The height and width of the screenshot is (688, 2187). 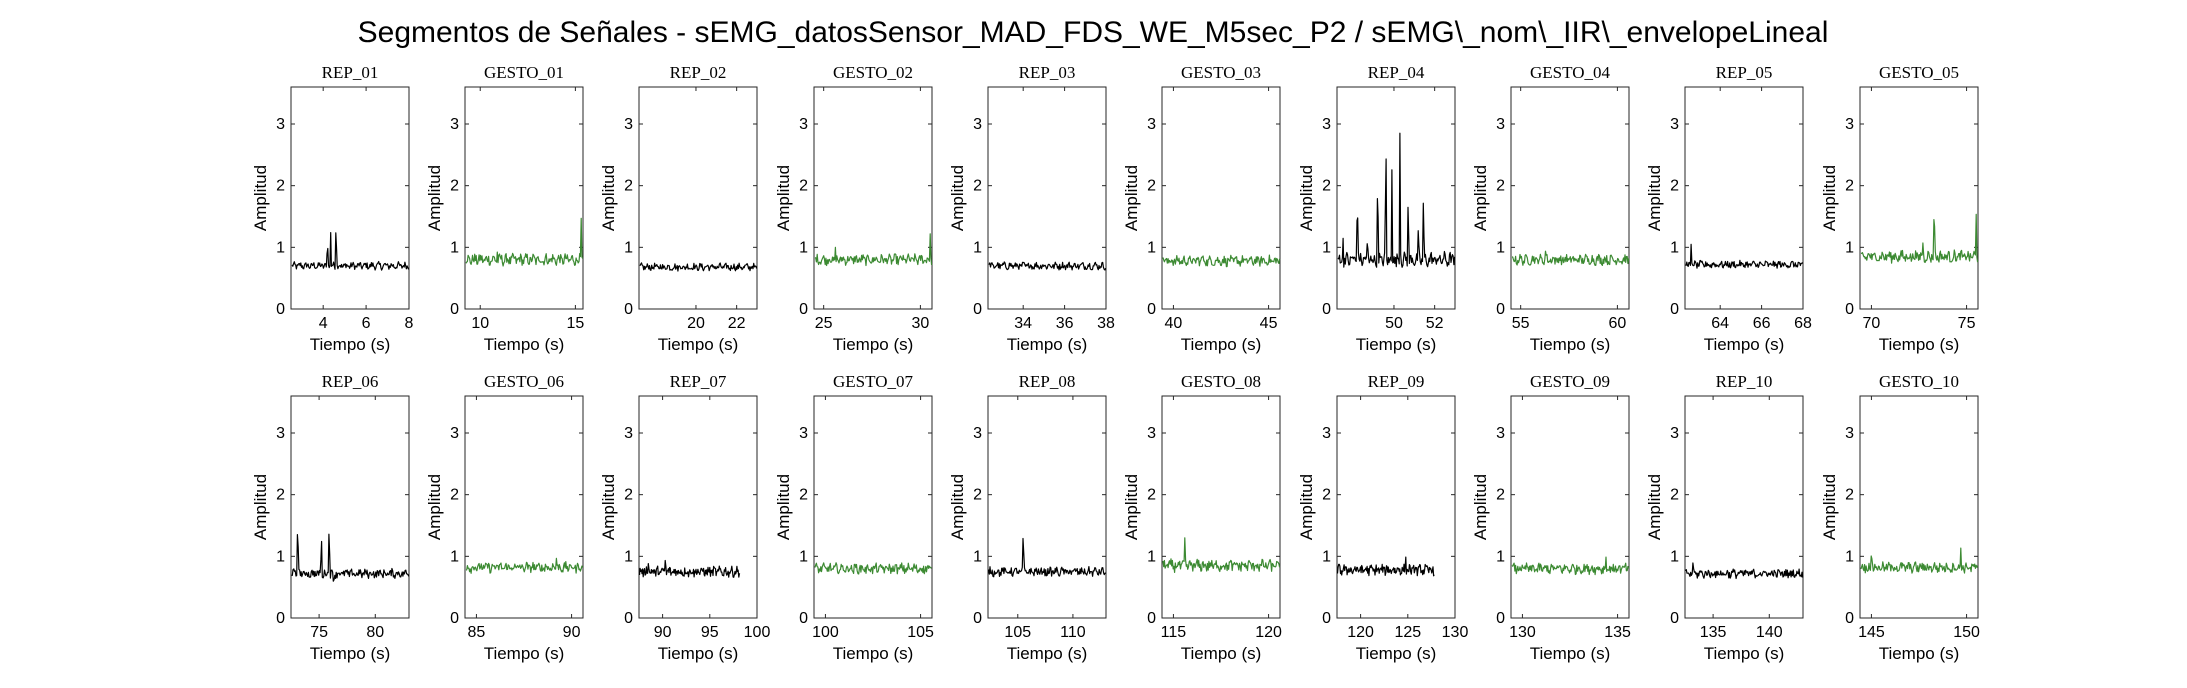 I want to click on subplot-title: REP_02, so click(x=698, y=72).